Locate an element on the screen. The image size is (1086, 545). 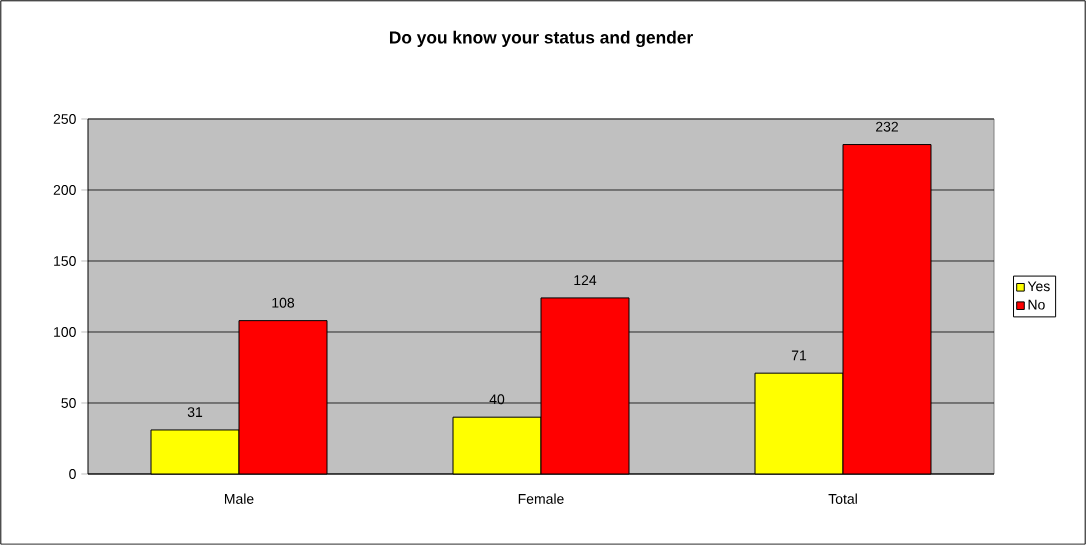
y-tick-label: 150 is located at coordinates (65, 261).